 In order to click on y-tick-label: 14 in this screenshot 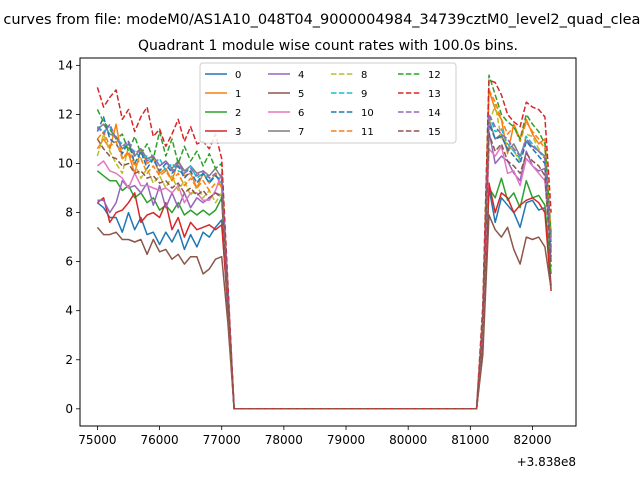, I will do `click(65, 65)`.